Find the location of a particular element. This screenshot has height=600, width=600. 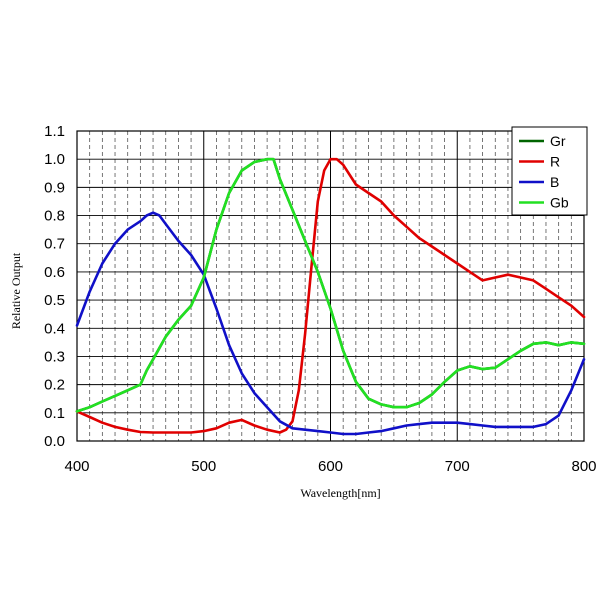

y-tick-label: 1.1 is located at coordinates (54, 131).